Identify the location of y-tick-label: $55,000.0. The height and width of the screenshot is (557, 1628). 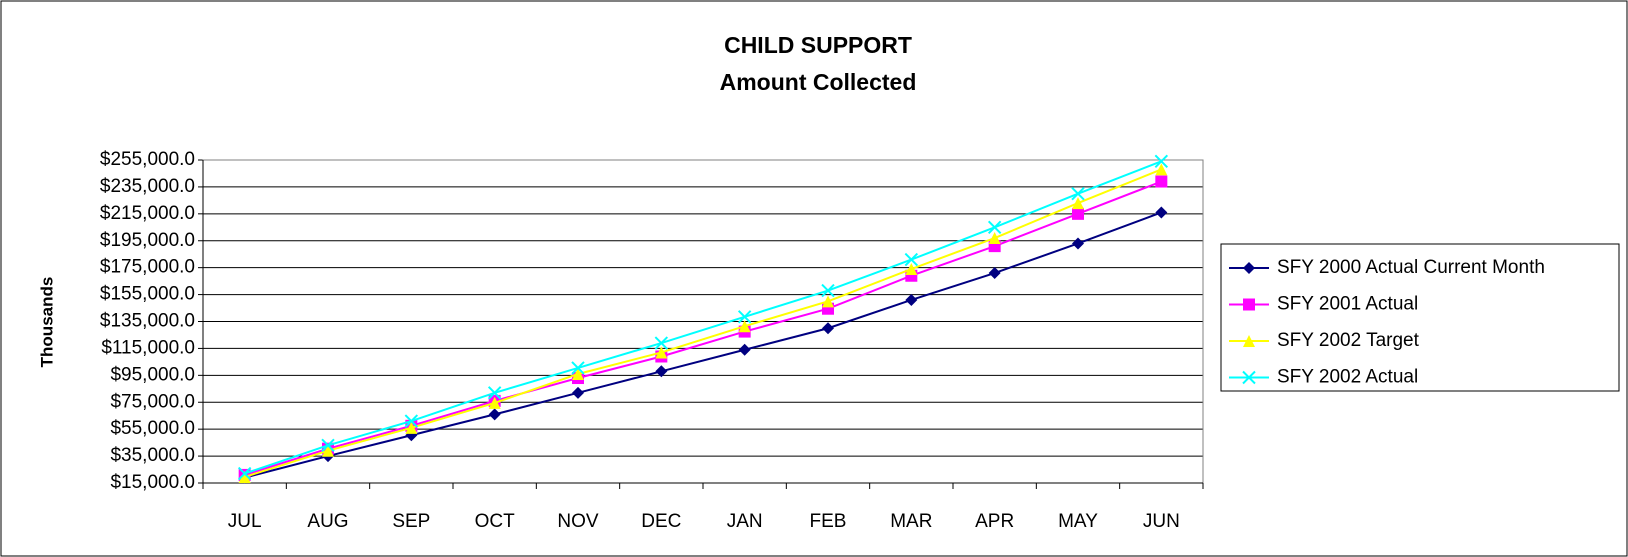
(152, 428).